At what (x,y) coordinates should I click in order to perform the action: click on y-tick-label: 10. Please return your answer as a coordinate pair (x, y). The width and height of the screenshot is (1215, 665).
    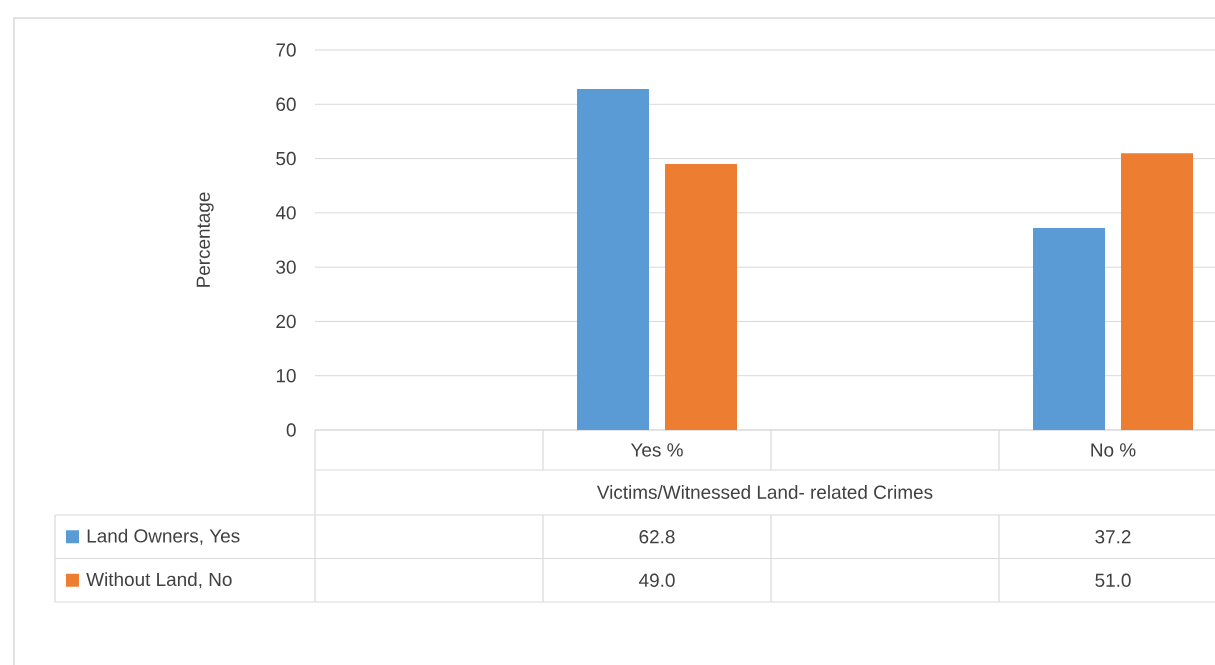
    Looking at the image, I should click on (286, 376).